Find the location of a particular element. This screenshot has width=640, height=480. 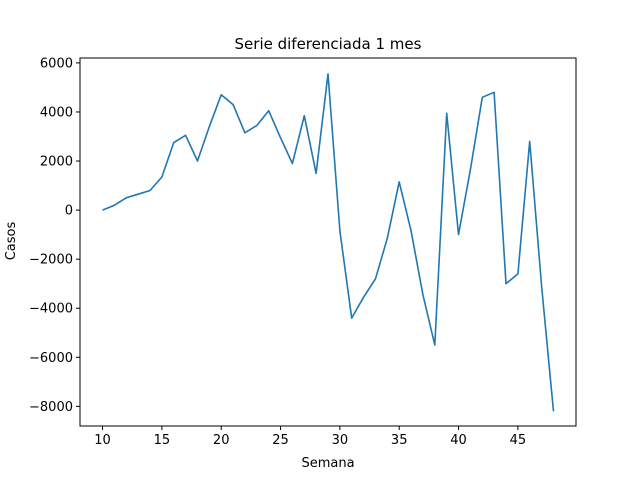

y-tick-label: −8000 is located at coordinates (51, 407).